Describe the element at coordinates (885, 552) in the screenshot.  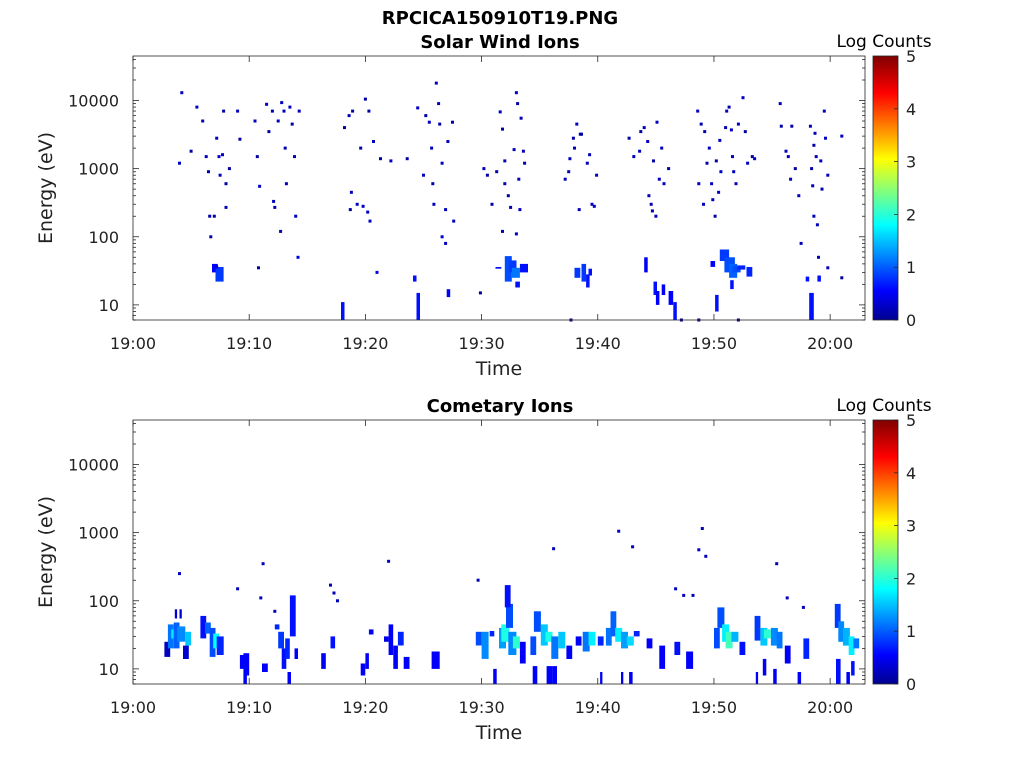
I see `colorbar-gradient` at that location.